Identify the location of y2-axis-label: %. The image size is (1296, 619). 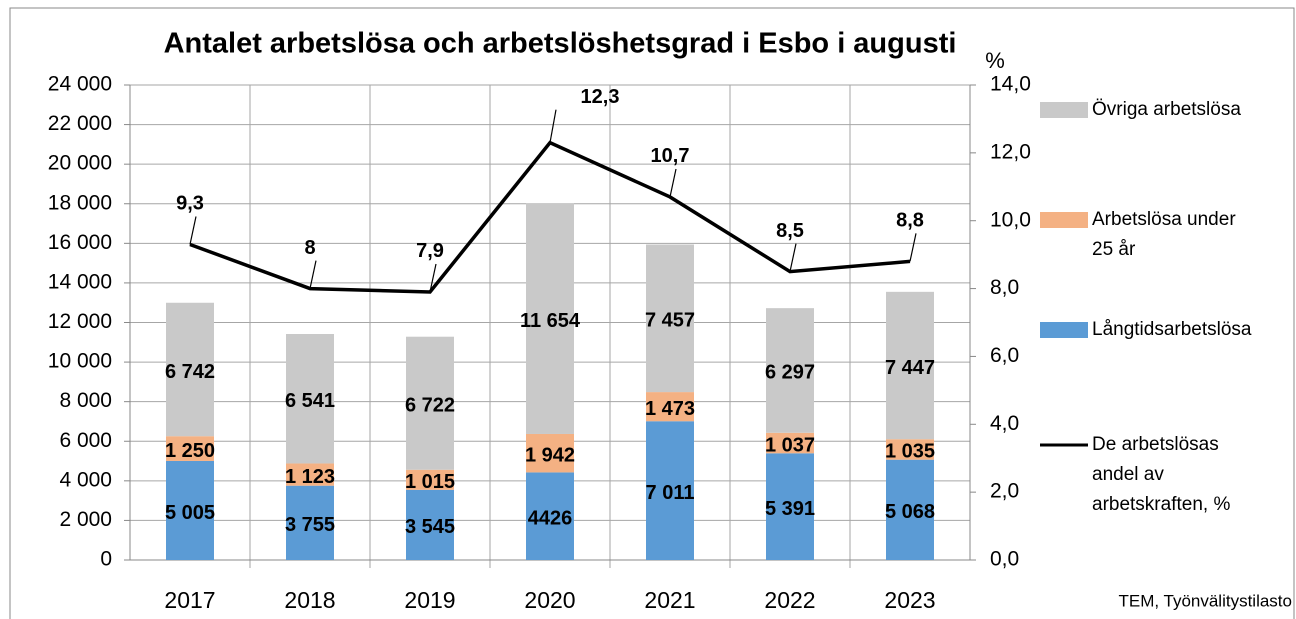
(995, 60).